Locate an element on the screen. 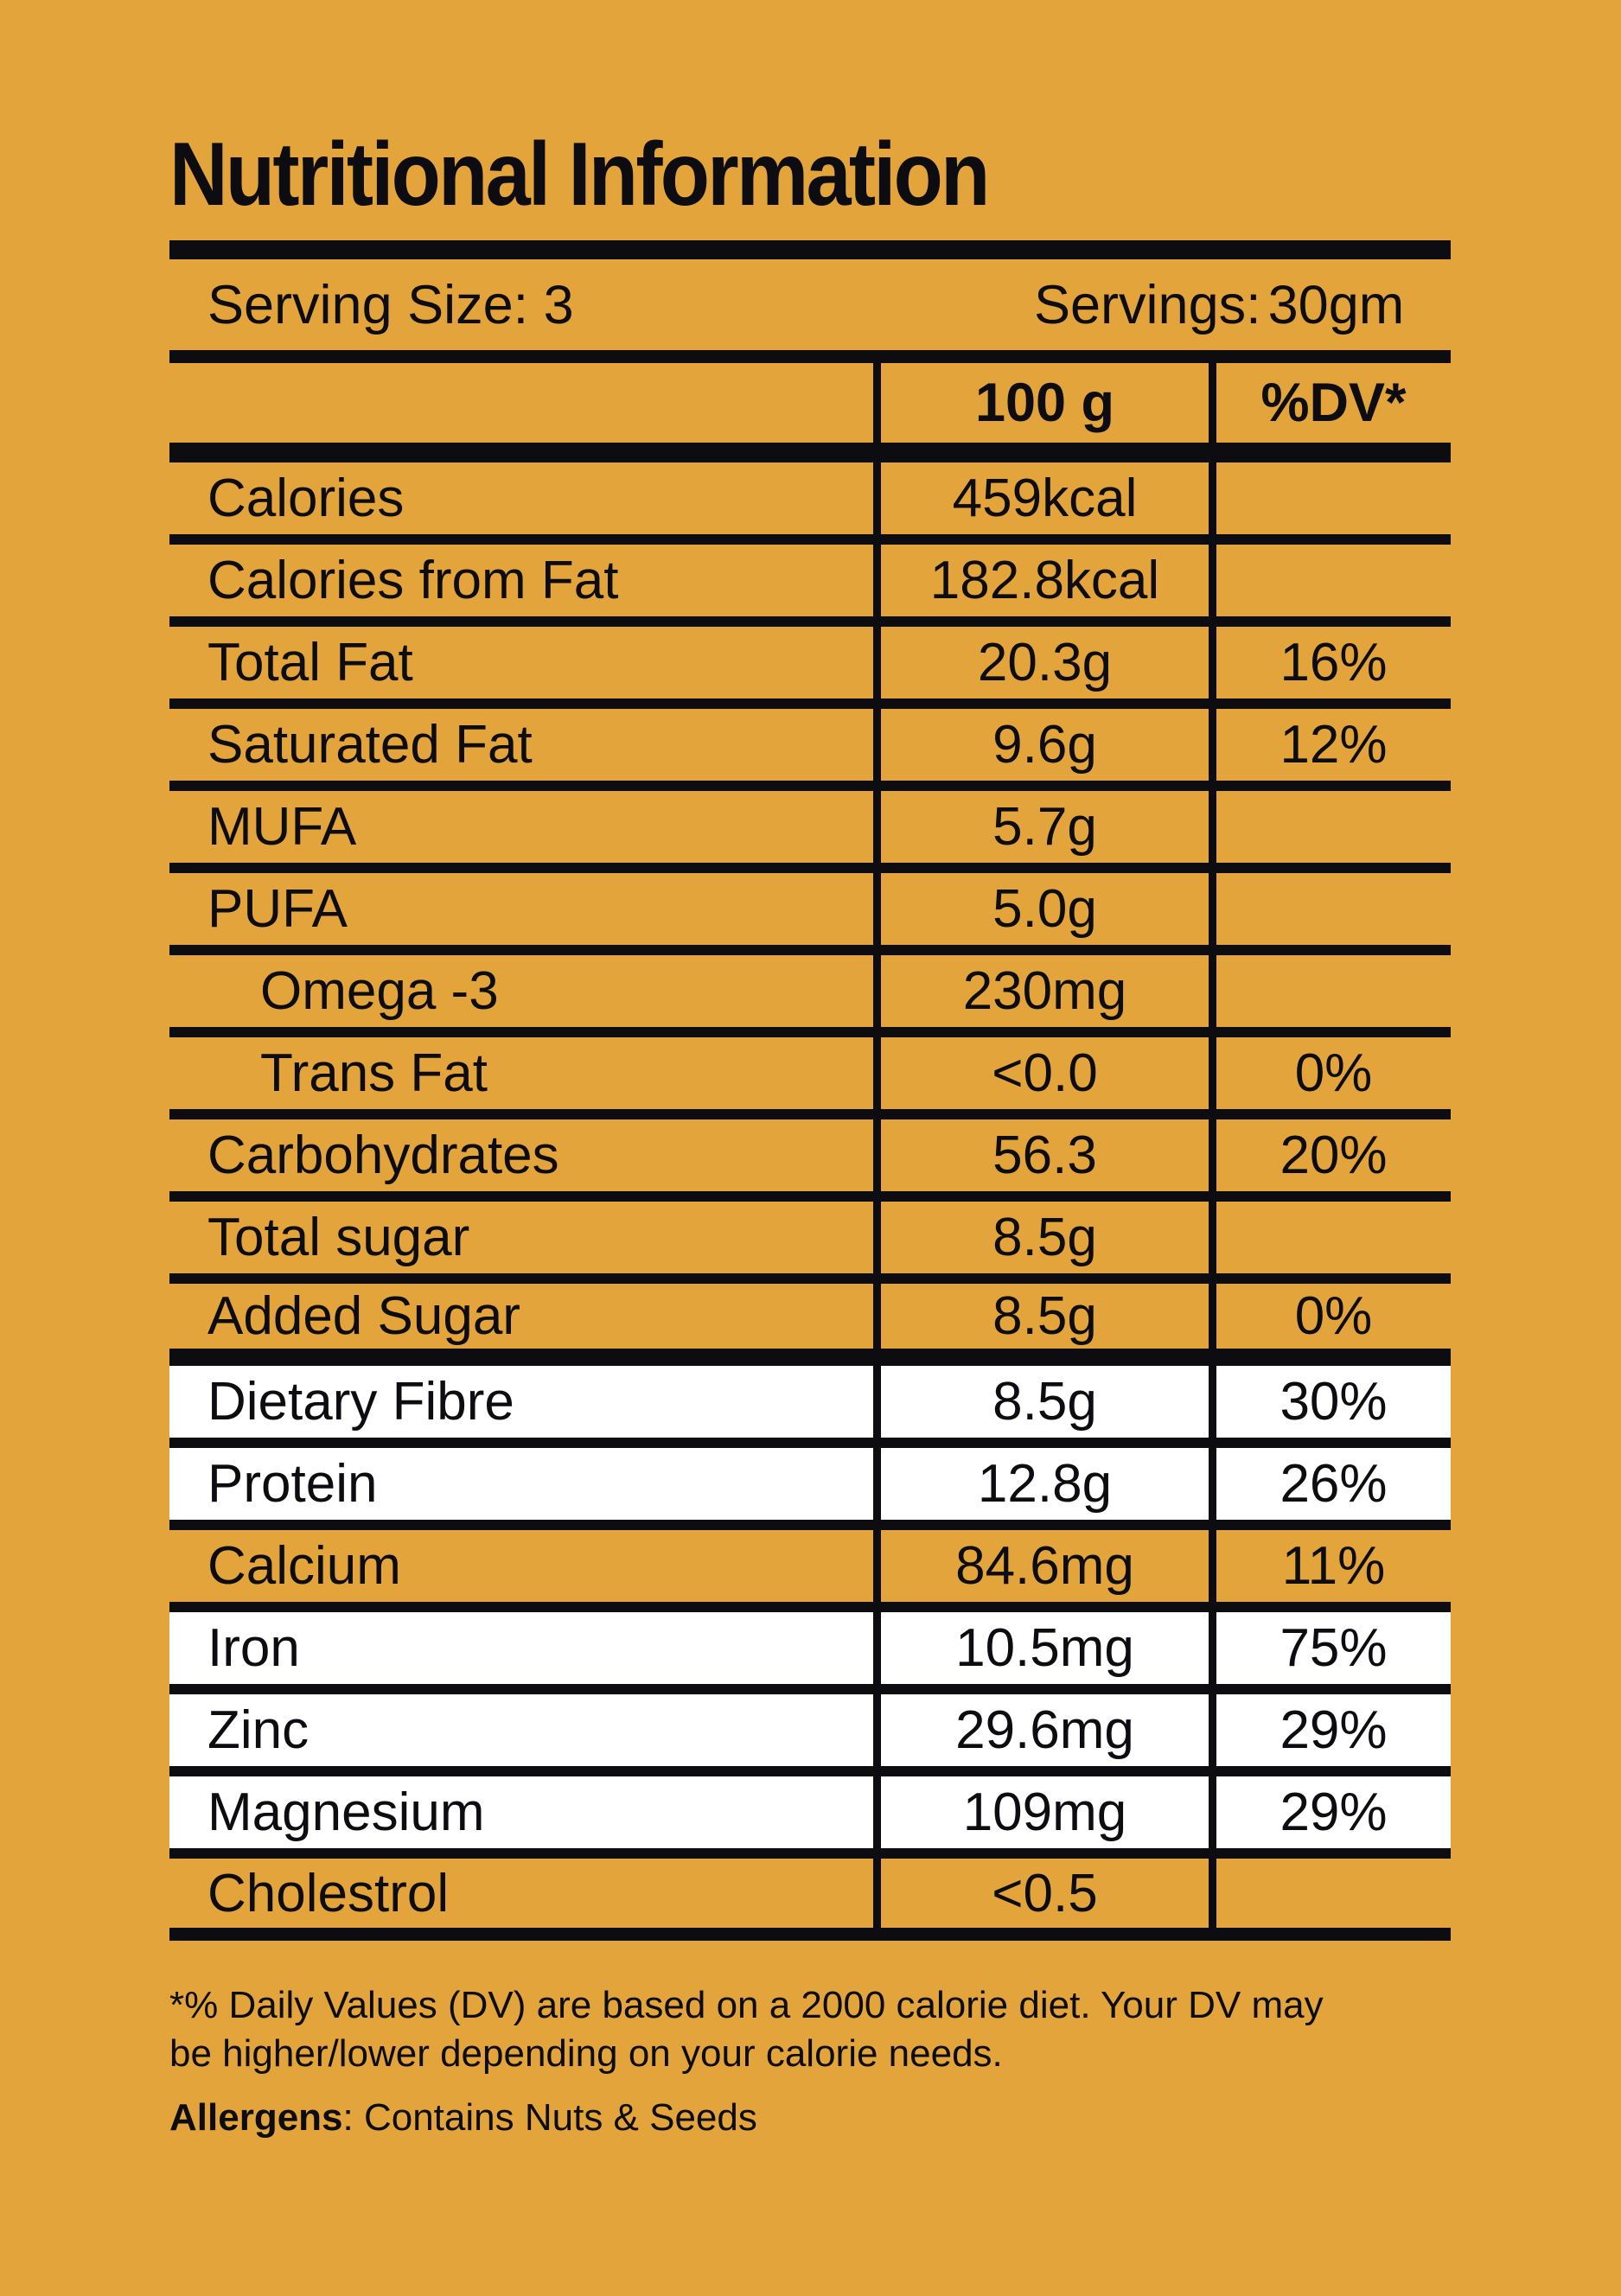  row-dv: 16% is located at coordinates (1334, 662).